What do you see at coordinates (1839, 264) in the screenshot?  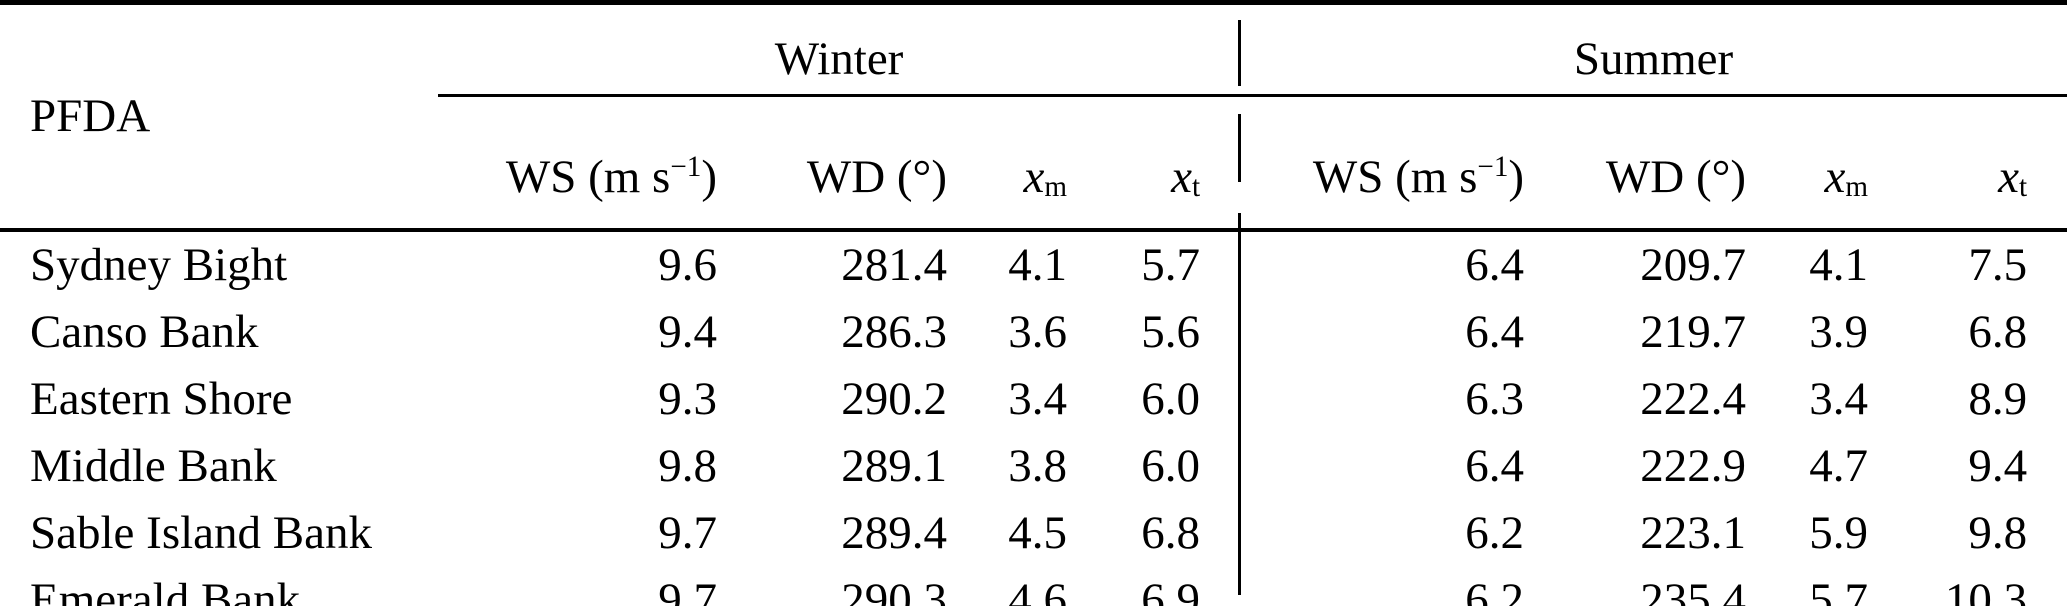 I see `cell-summer-xm: 4.1` at bounding box center [1839, 264].